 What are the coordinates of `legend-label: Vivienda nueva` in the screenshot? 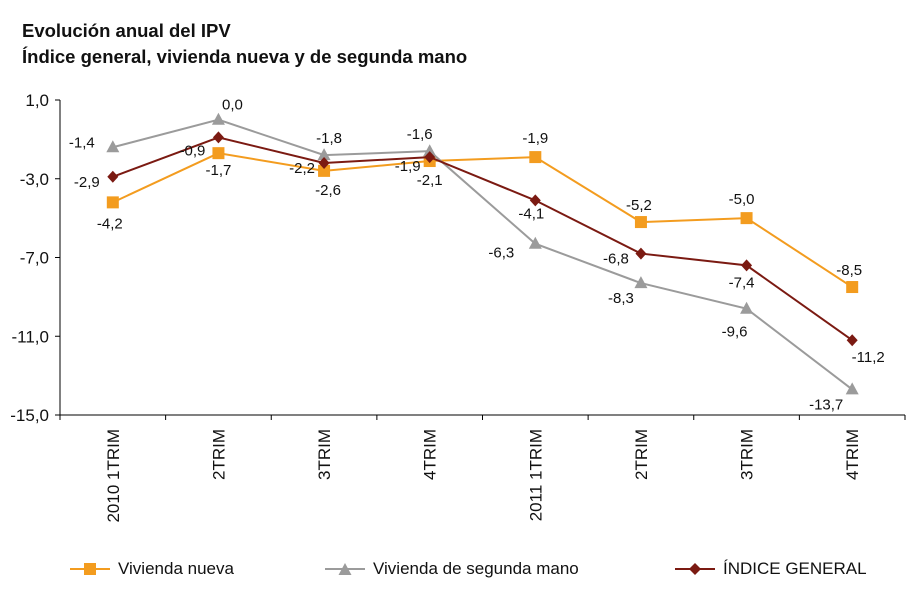 It's located at (176, 568).